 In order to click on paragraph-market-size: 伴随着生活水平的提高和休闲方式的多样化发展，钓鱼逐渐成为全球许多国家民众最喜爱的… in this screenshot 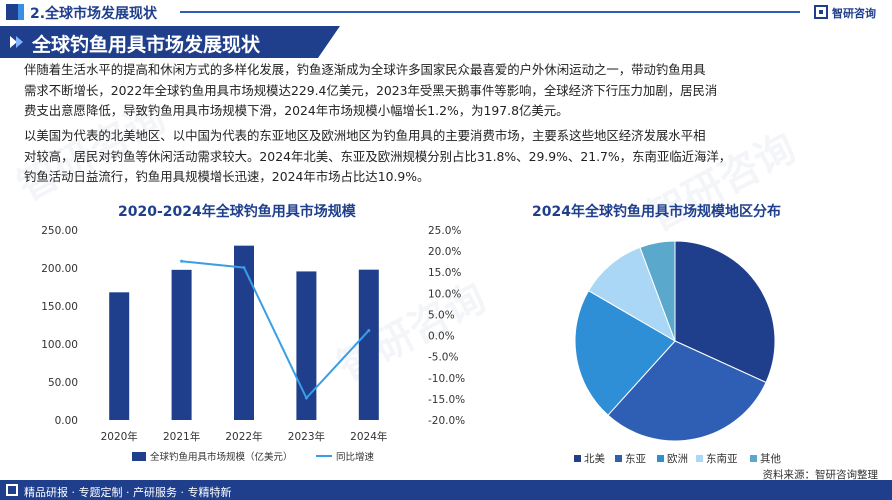, I will do `click(450, 91)`.